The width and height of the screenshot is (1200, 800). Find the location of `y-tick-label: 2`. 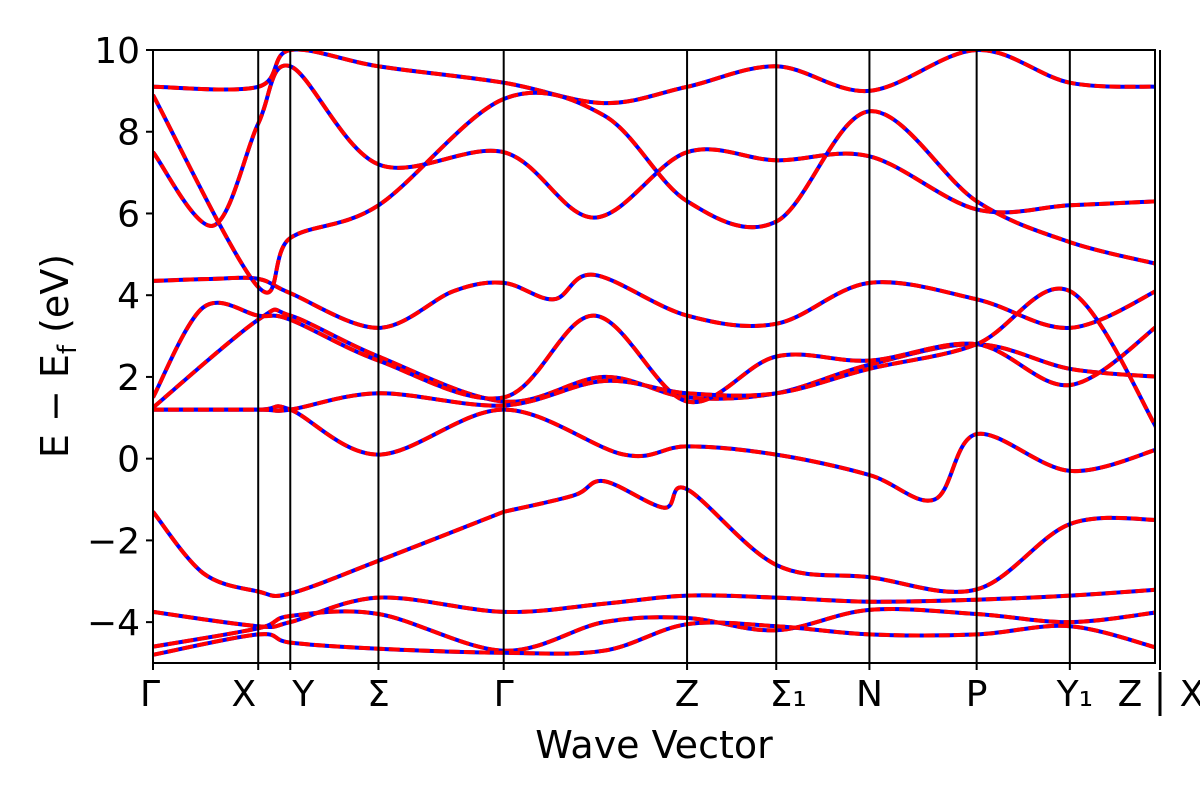

y-tick-label: 2 is located at coordinates (128, 378).